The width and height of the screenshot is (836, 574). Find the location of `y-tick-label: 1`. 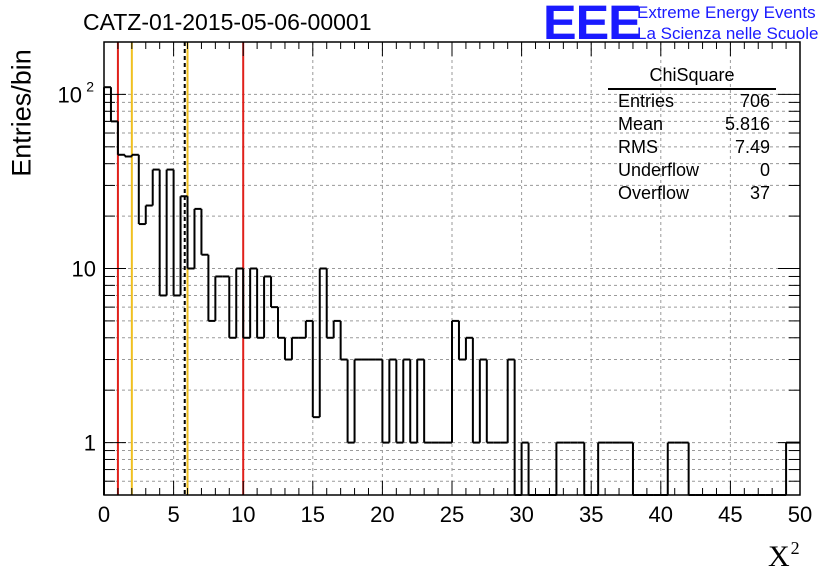

y-tick-label: 1 is located at coordinates (90, 443).